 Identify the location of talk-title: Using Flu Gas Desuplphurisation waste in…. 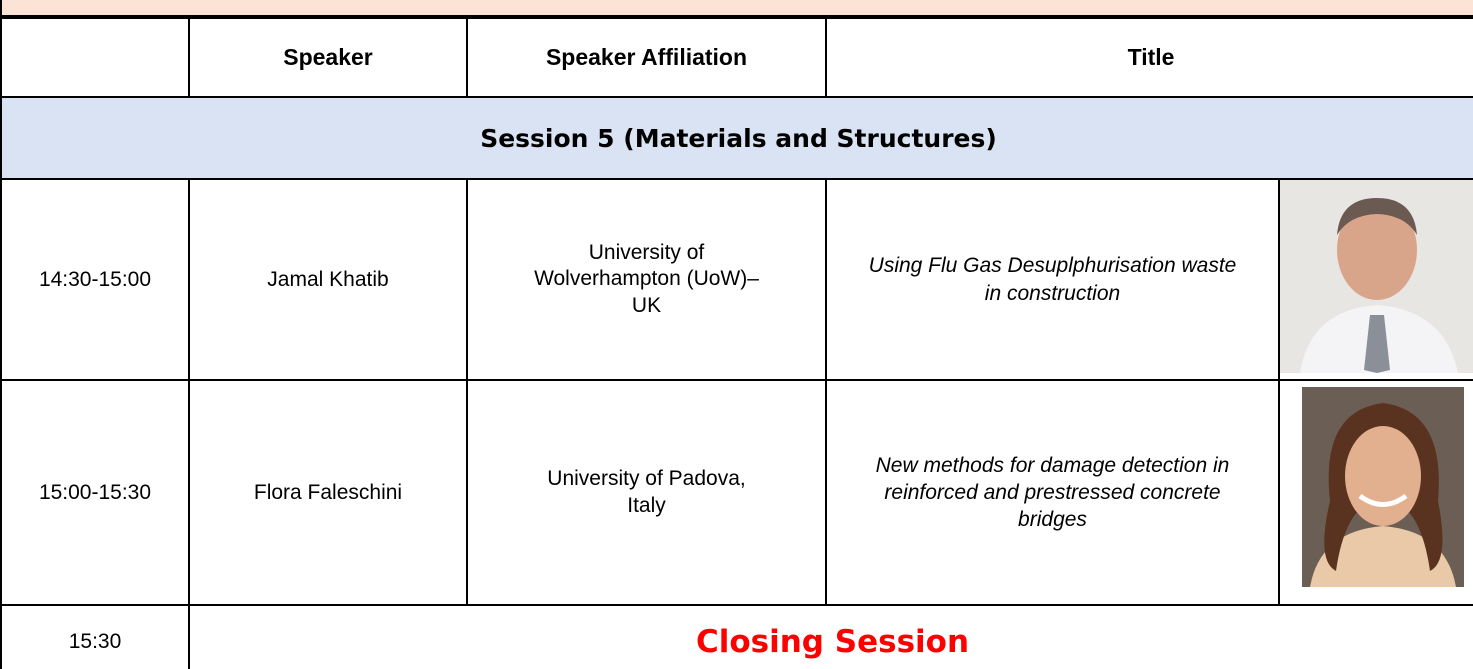
(1052, 279).